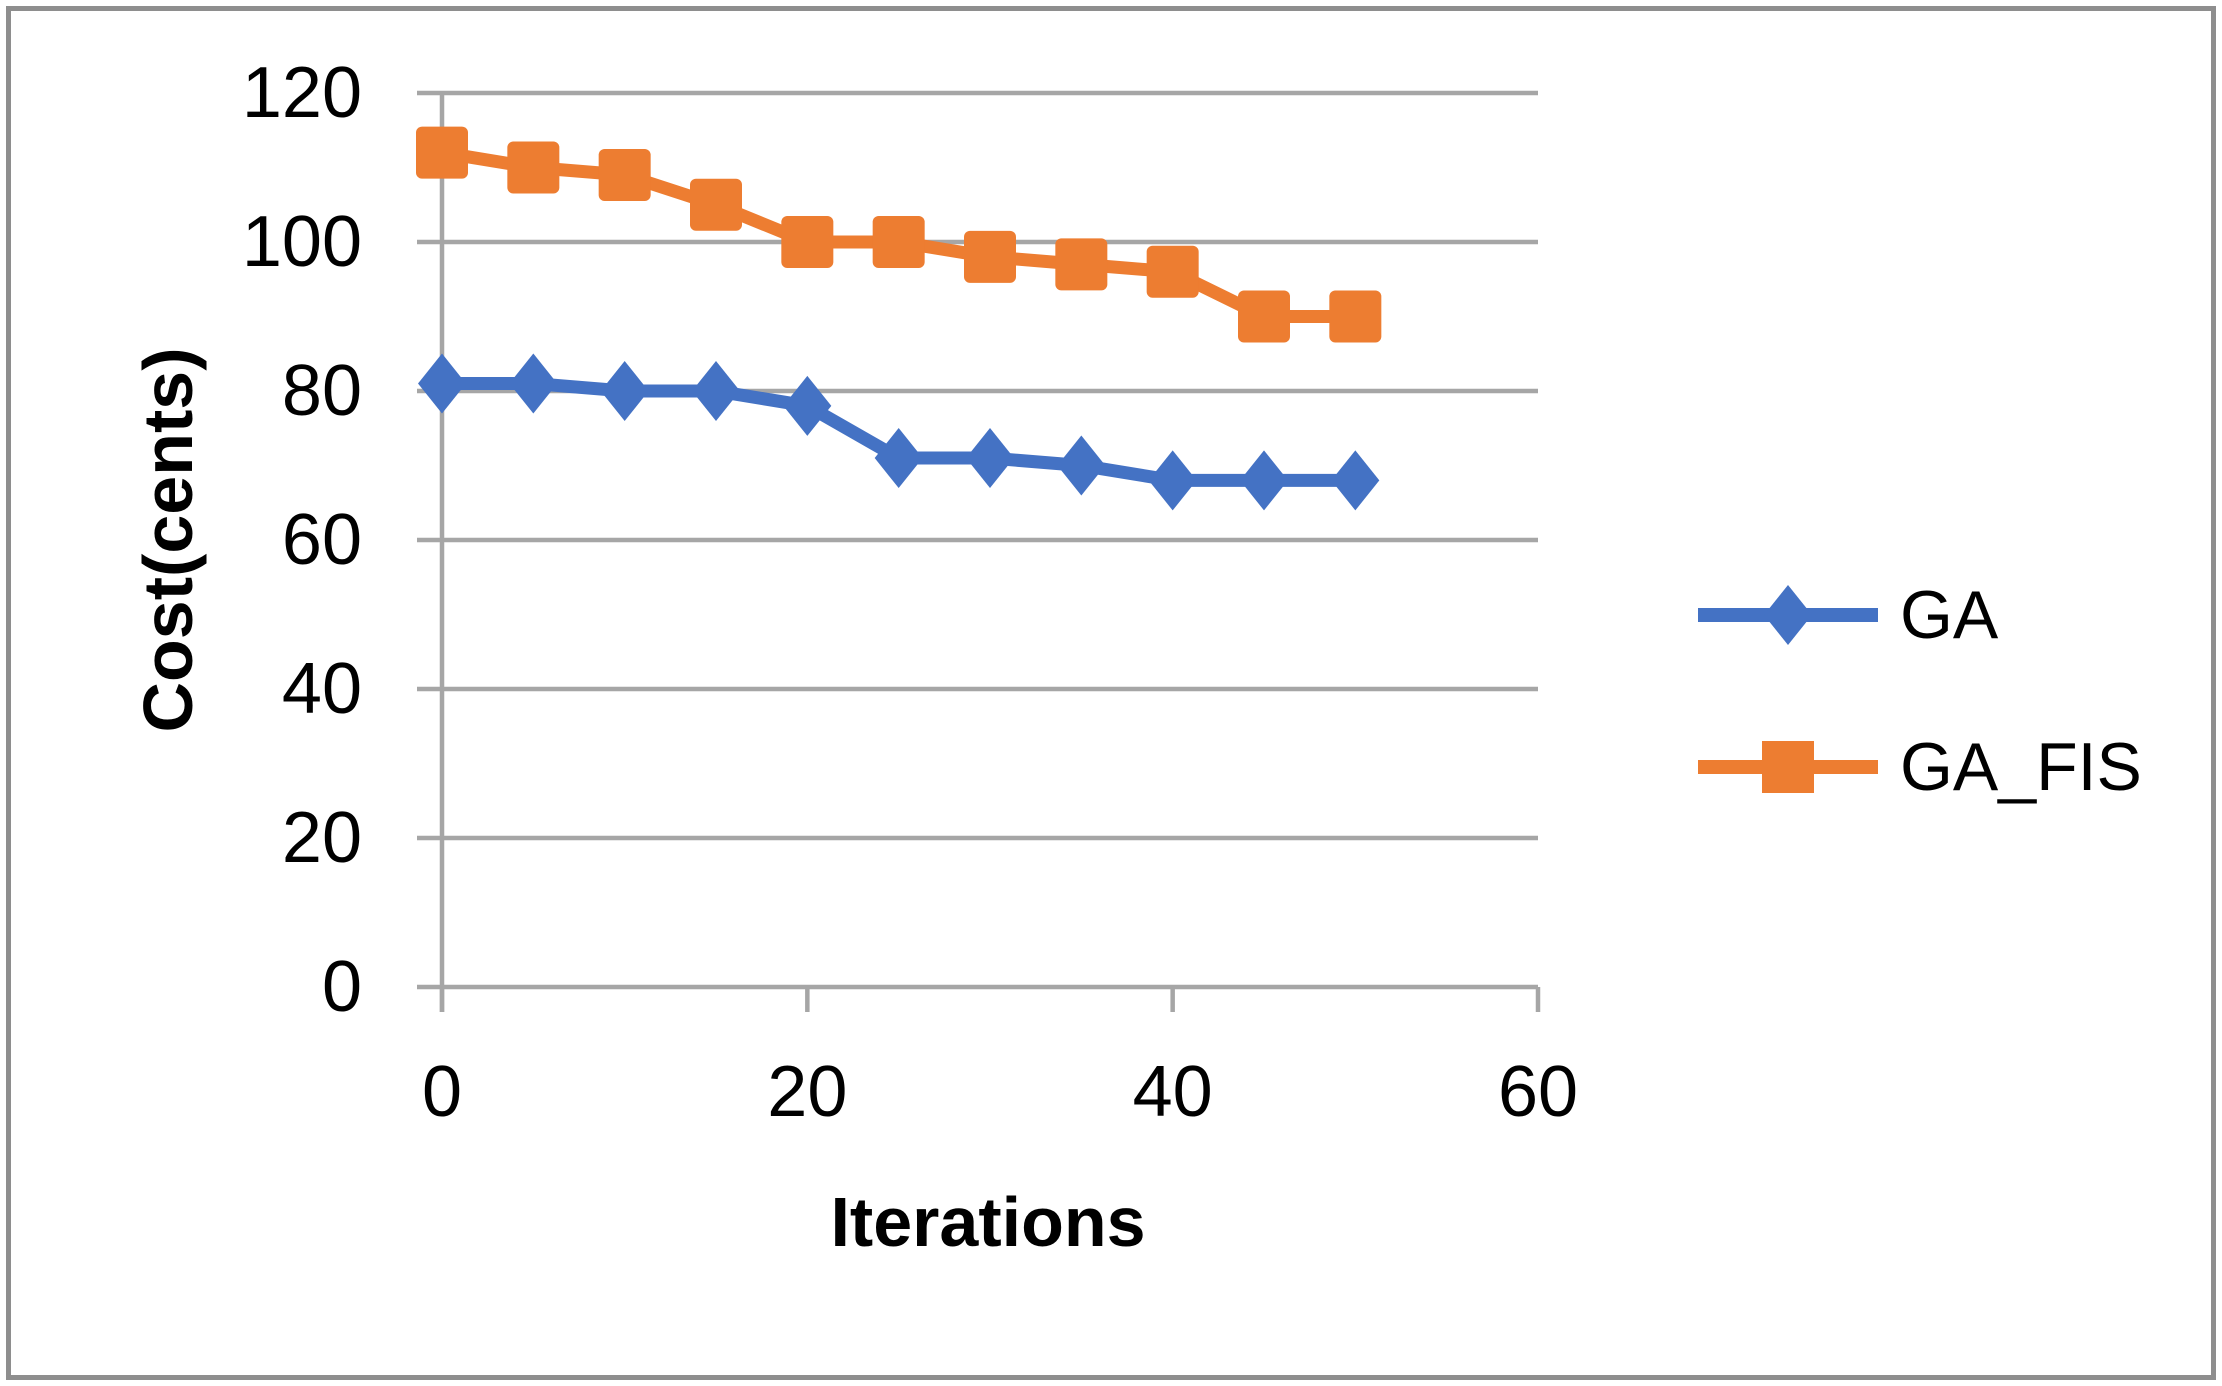 This screenshot has width=2222, height=1386. What do you see at coordinates (2021, 767) in the screenshot?
I see `legend-label-ga-fis: GA_FIS` at bounding box center [2021, 767].